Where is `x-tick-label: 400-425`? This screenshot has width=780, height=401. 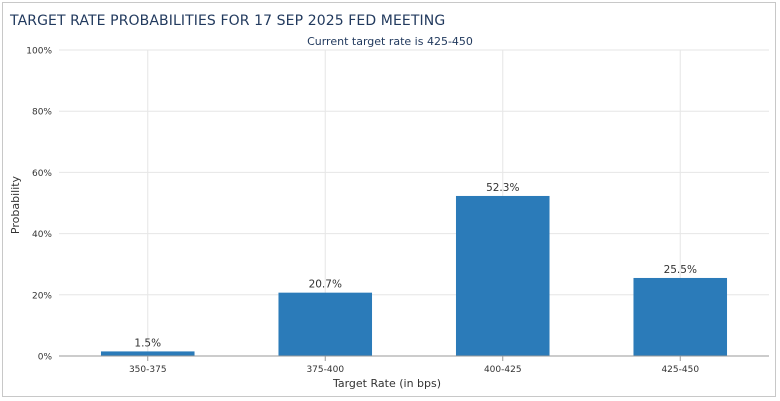 x-tick-label: 400-425 is located at coordinates (503, 370).